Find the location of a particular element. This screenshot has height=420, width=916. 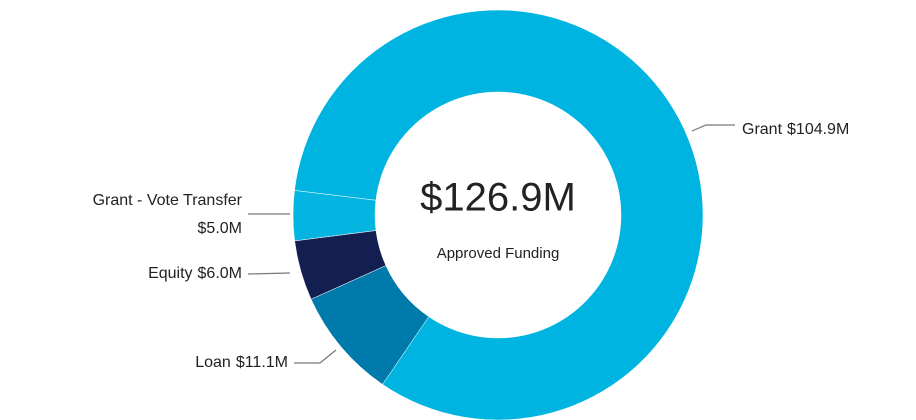

slice-label: Equity $6.0M is located at coordinates (195, 273).